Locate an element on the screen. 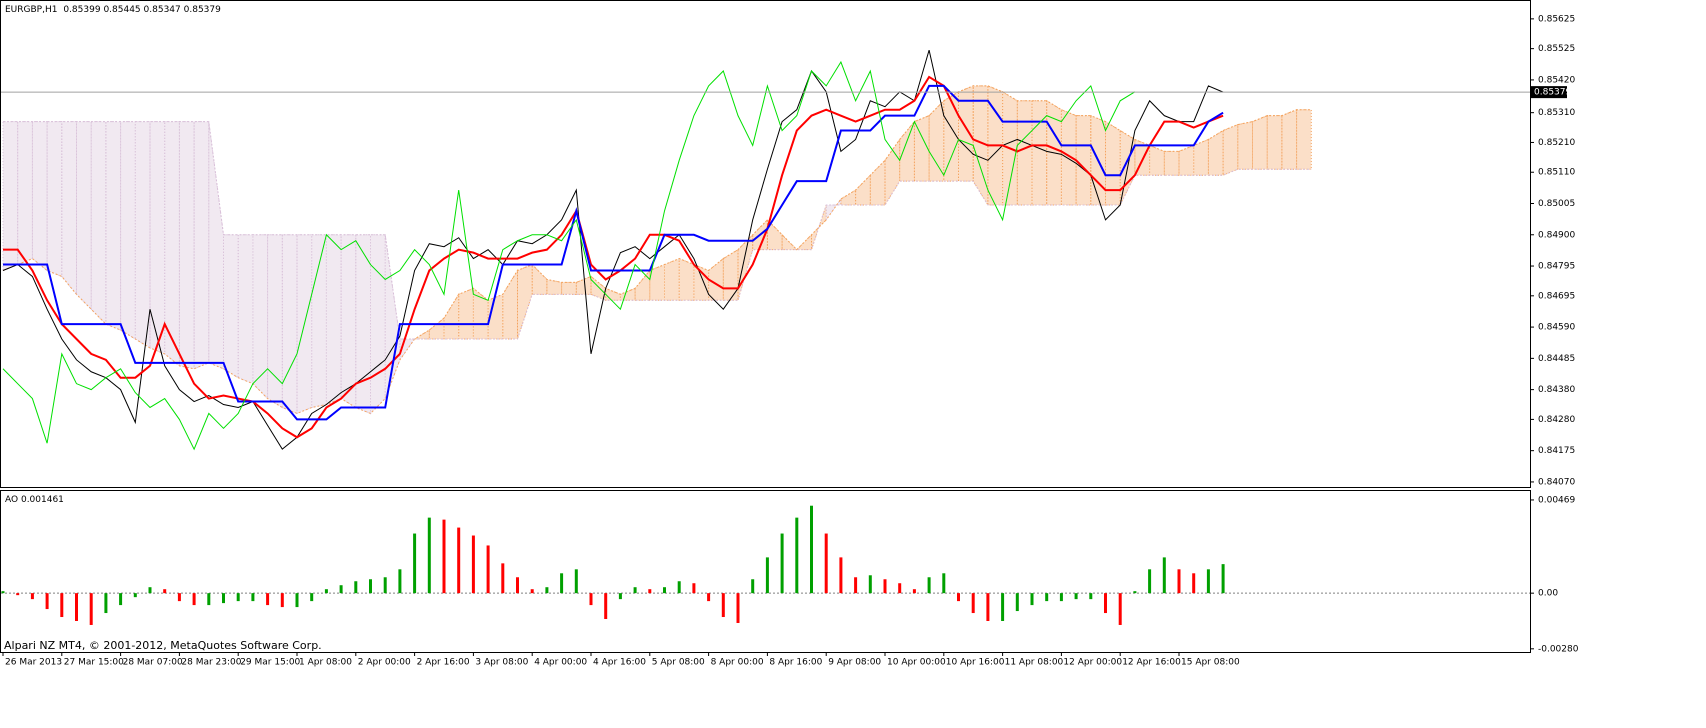  x-tick-label: 28 Mar 23:00 is located at coordinates (211, 663).